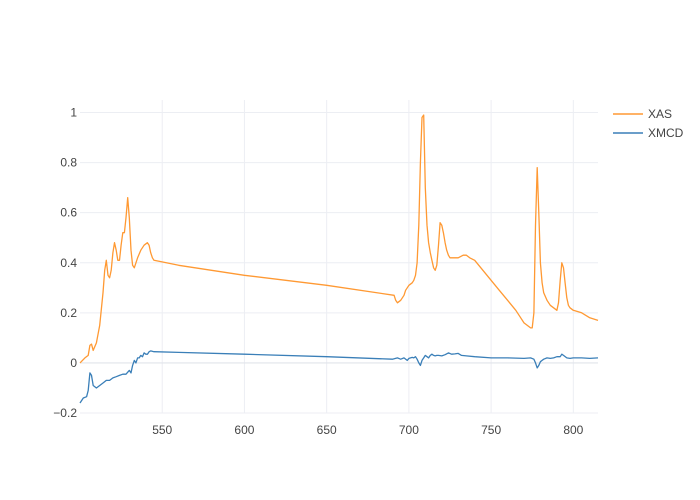 The width and height of the screenshot is (700, 500). I want to click on legend-item-xmcd: XMCD, so click(648, 133).